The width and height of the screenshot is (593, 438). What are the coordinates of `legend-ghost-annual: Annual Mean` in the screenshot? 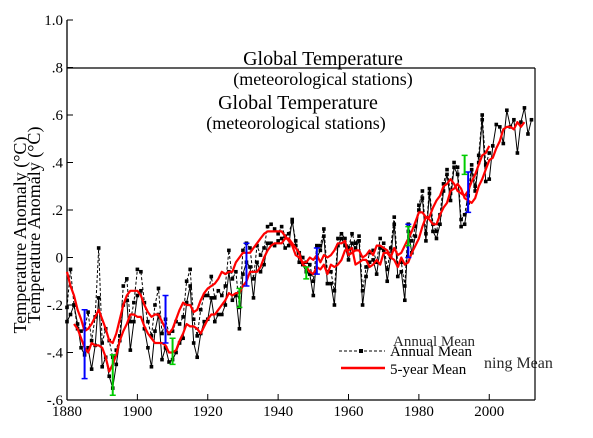 It's located at (434, 342).